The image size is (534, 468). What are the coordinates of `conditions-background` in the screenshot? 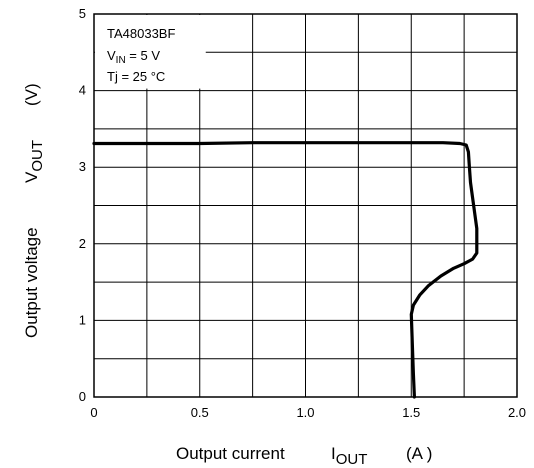 It's located at (150, 52).